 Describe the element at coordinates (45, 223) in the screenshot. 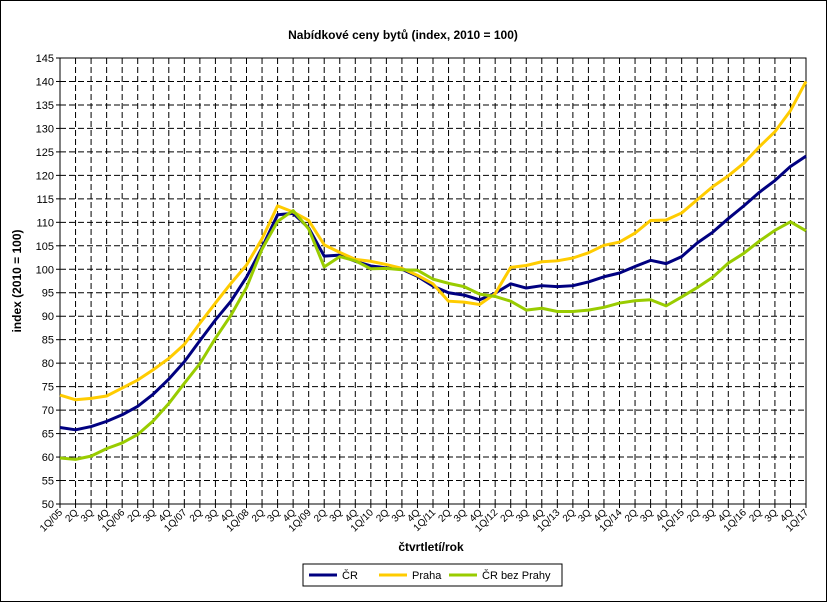

I see `y-tick-label: 110` at that location.